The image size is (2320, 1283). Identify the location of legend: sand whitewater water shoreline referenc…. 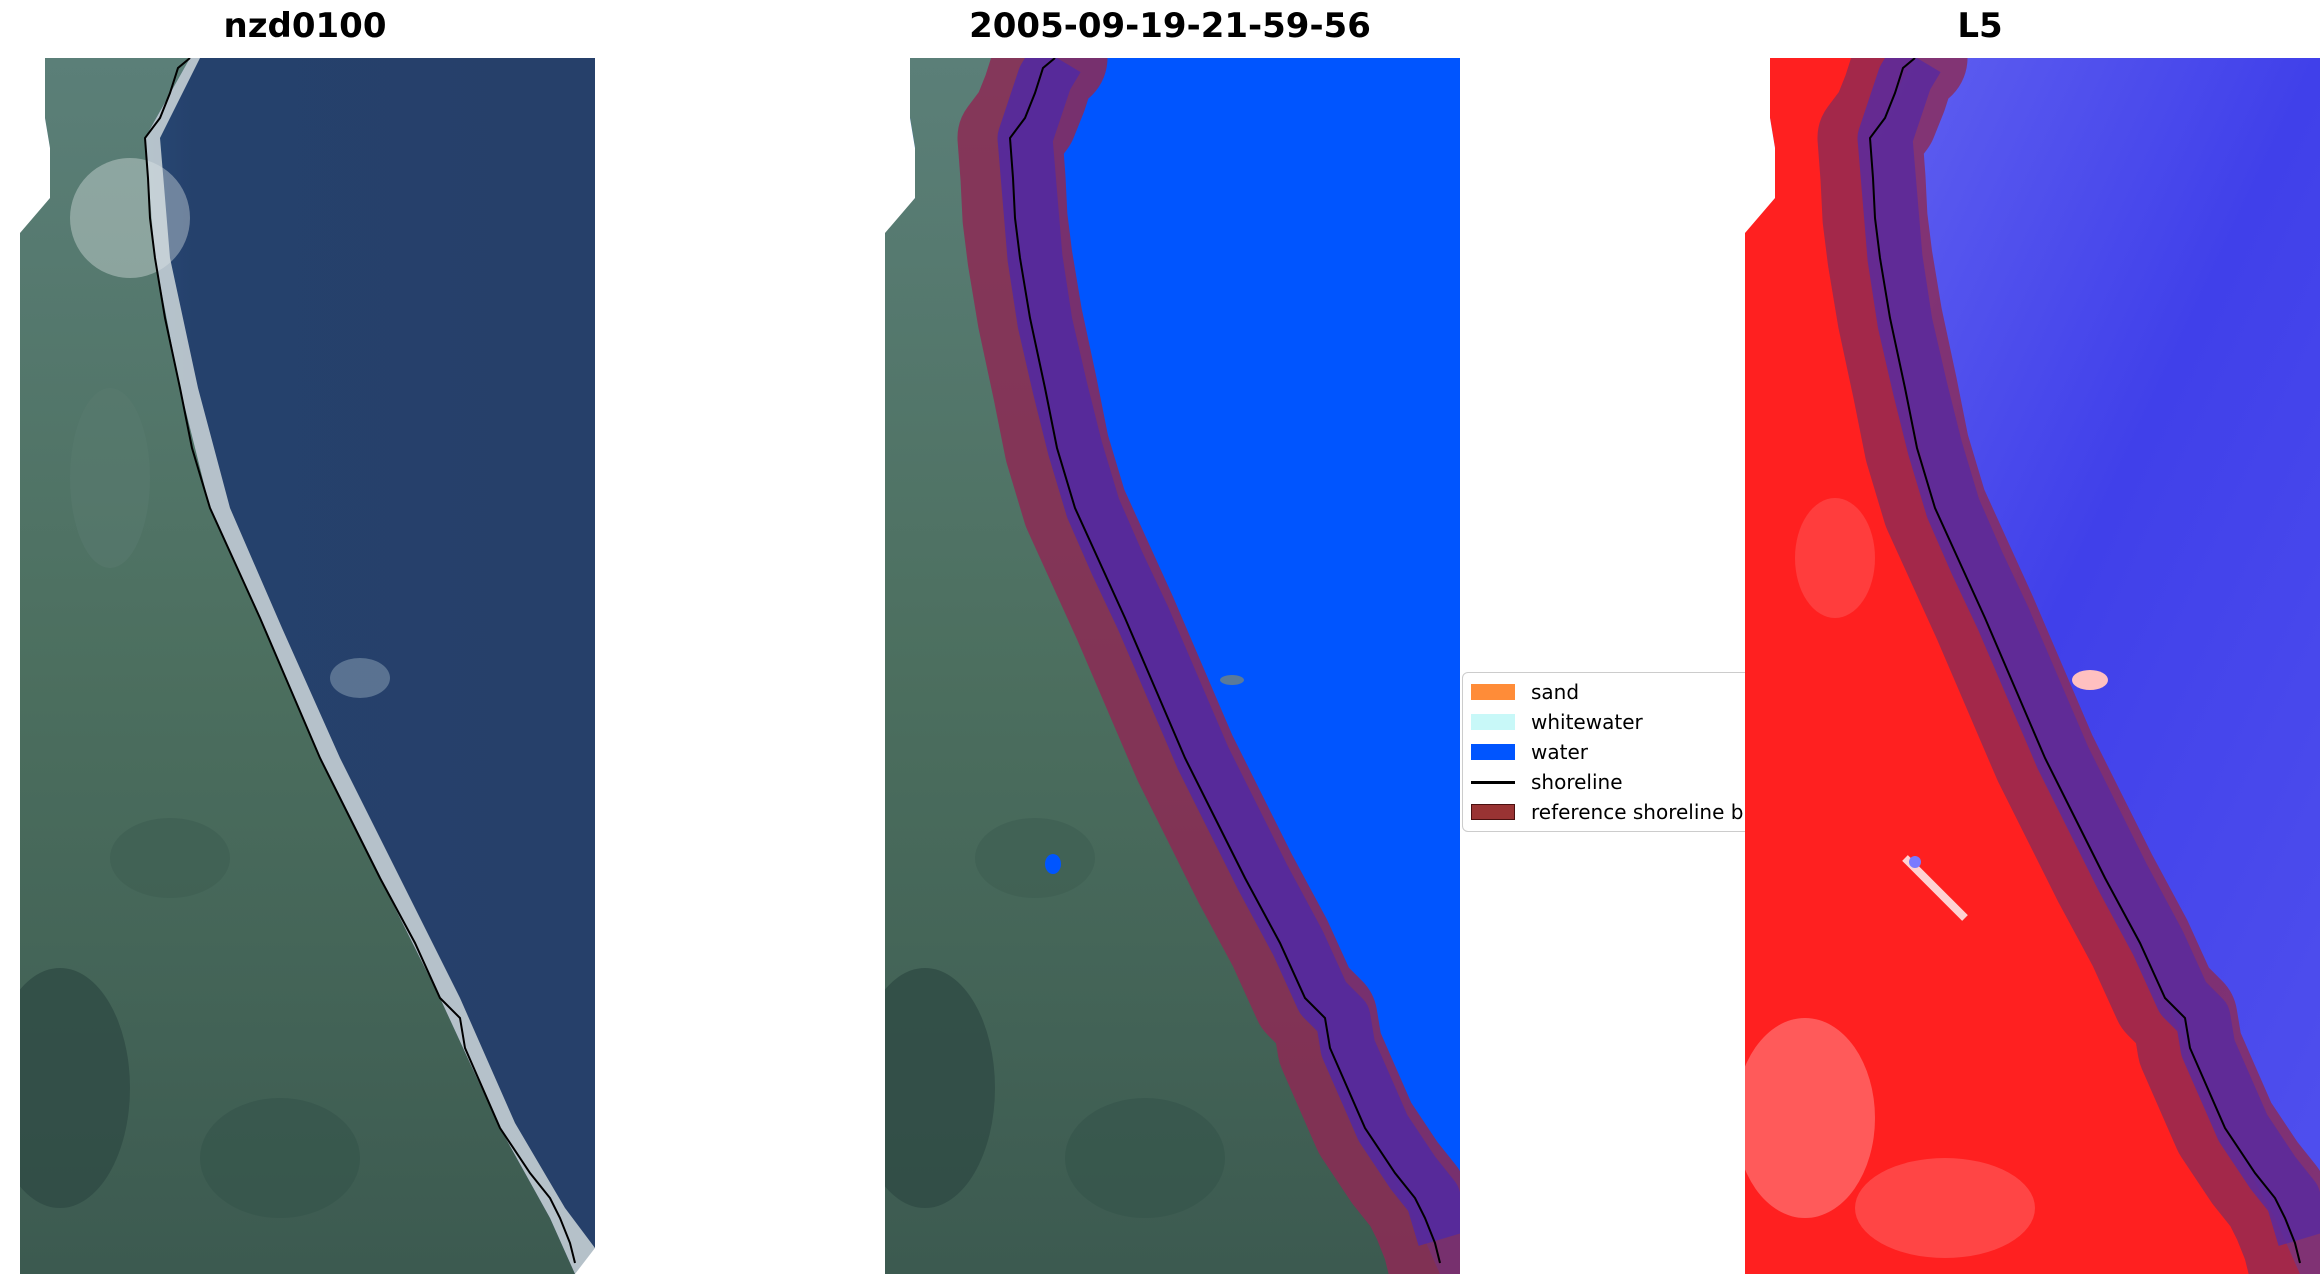
(1613, 752).